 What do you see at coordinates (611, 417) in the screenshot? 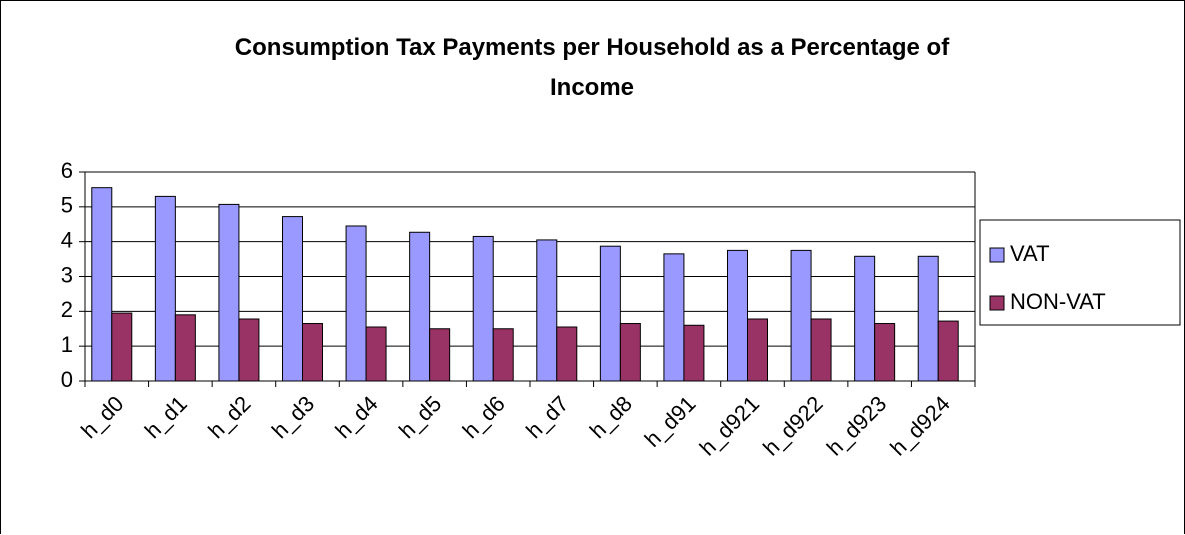
I see `x-tick-label: h_d8` at bounding box center [611, 417].